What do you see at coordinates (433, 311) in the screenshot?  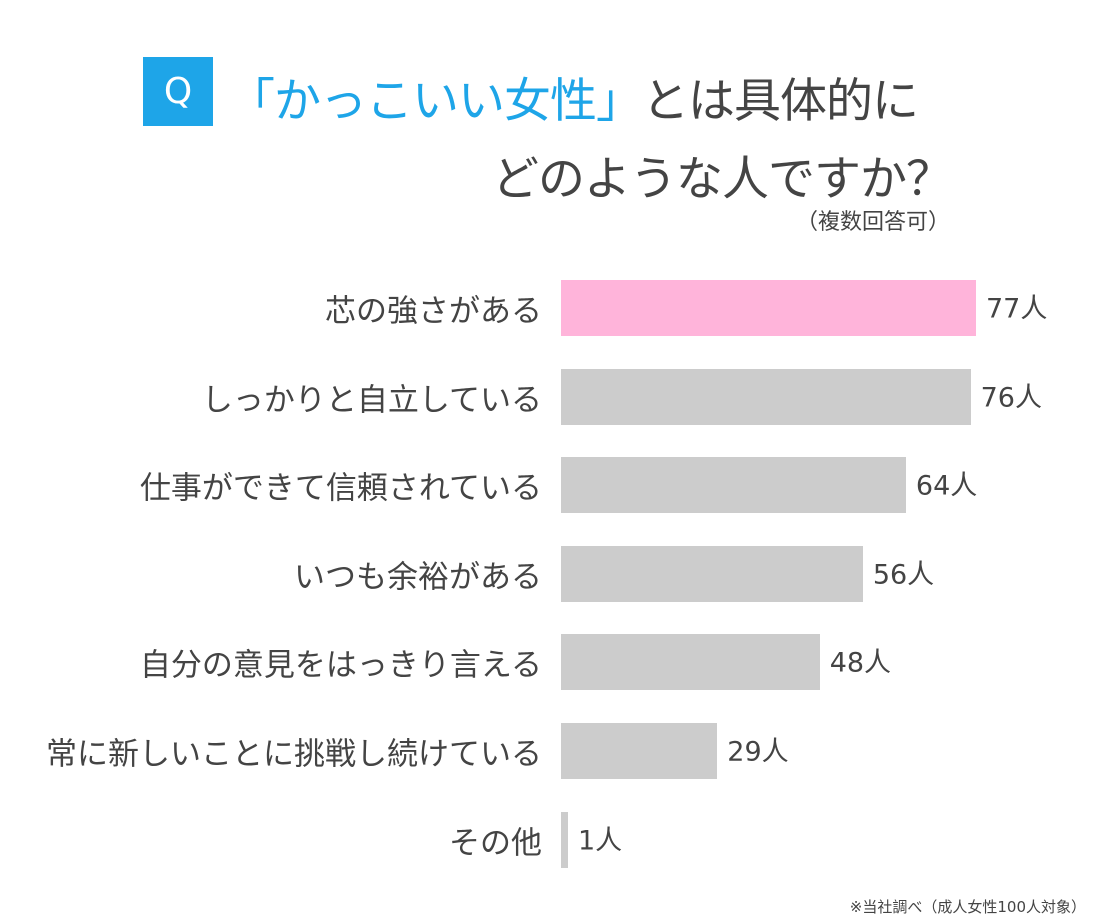 I see `category-label: 芯の強さがある` at bounding box center [433, 311].